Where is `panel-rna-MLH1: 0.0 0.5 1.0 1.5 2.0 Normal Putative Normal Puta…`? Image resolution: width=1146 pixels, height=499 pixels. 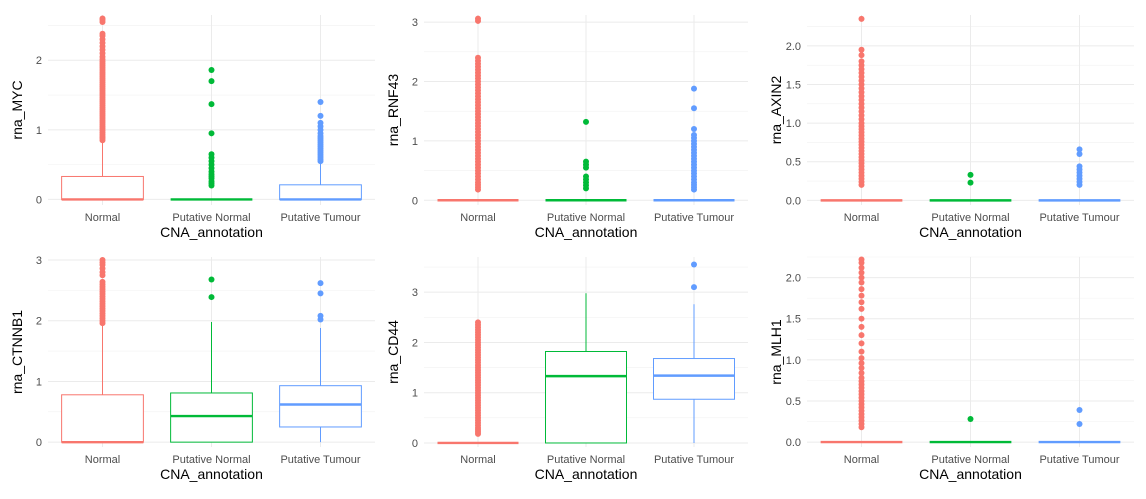 panel-rna-MLH1: 0.0 0.5 1.0 1.5 2.0 Normal Putative Normal Puta… is located at coordinates (951, 369).